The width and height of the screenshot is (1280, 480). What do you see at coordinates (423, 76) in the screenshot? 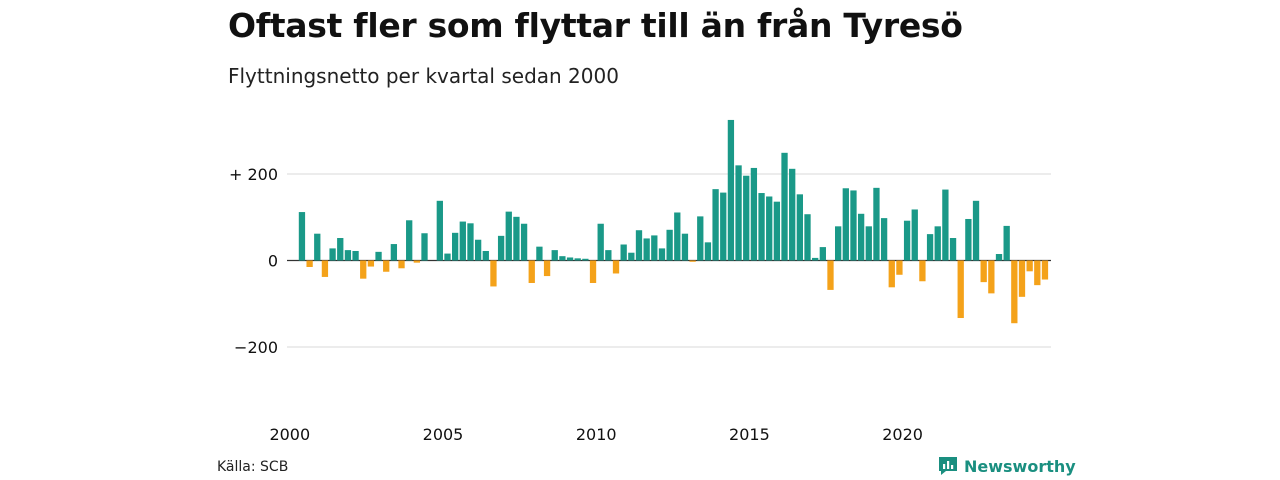
I see `chart-subtitle: Flyttningsnetto per kvartal sedan 2000` at bounding box center [423, 76].